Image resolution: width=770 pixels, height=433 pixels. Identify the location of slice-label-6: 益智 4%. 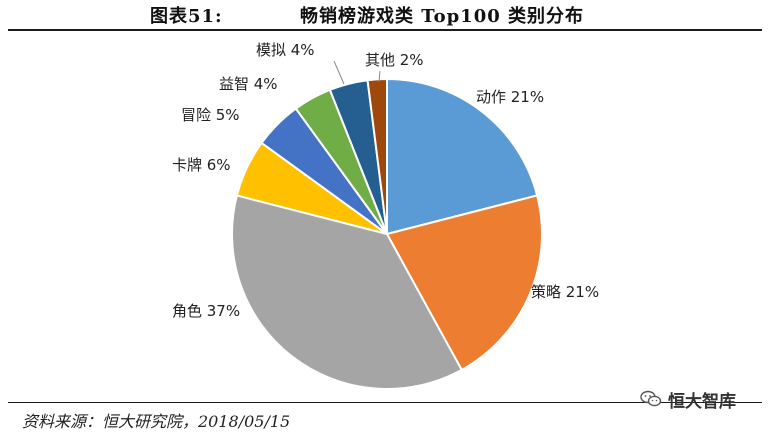
(248, 84).